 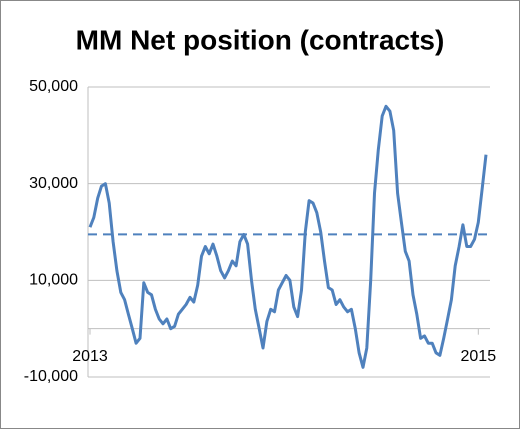 I want to click on y-tick-label: 50,000, so click(x=53, y=86).